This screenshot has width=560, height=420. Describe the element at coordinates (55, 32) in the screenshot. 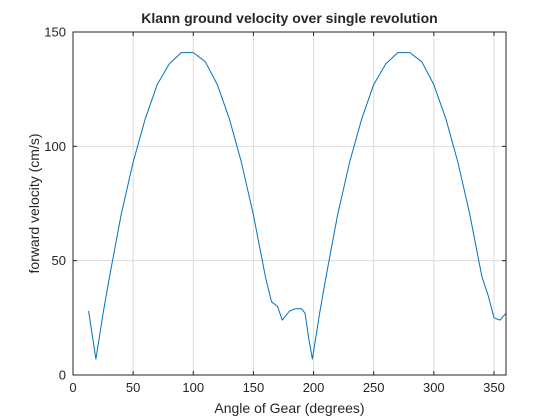

I see `y-tick-label: 150` at that location.